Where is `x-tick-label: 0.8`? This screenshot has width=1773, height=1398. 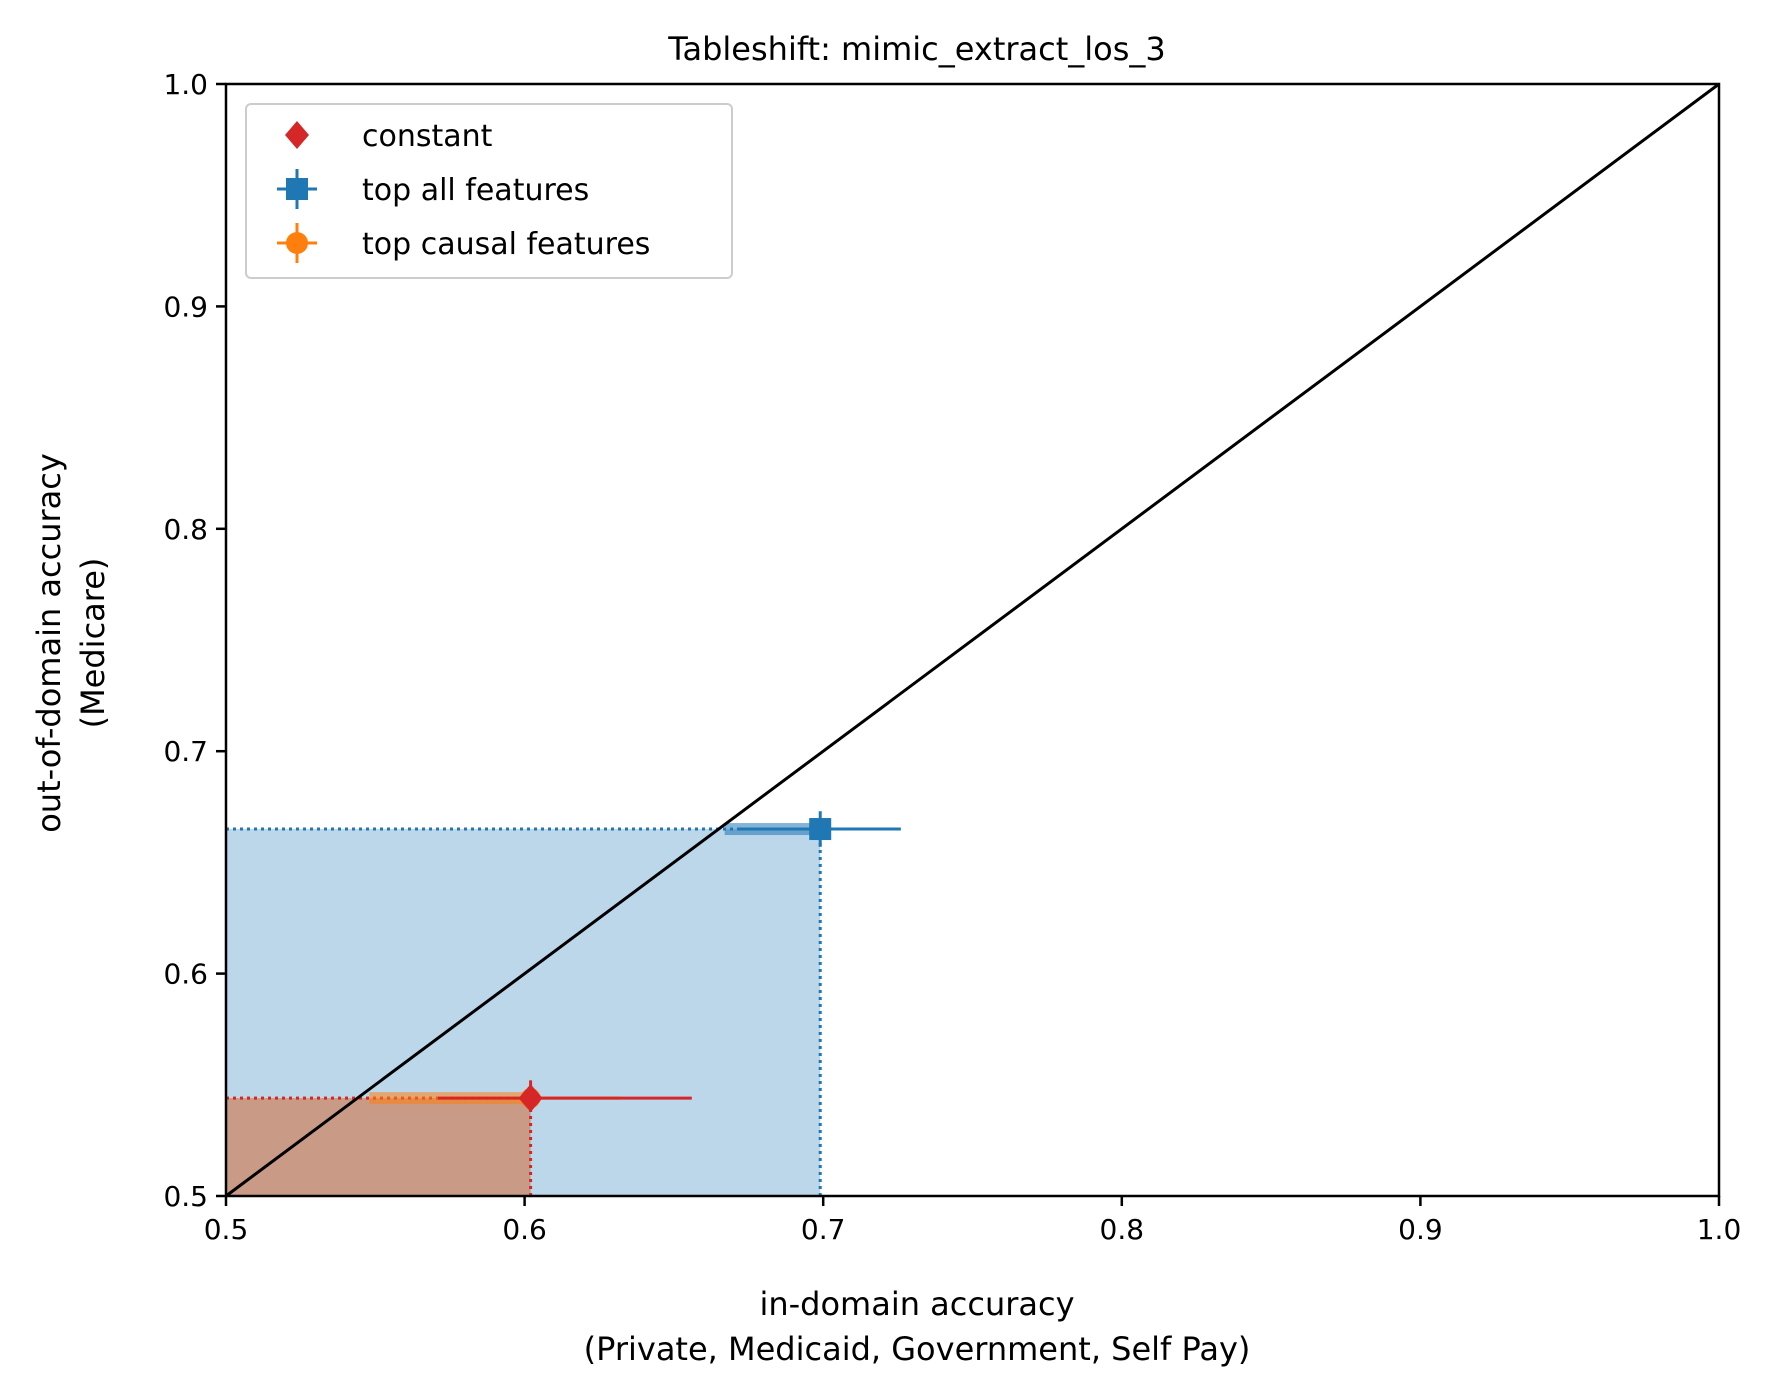 x-tick-label: 0.8 is located at coordinates (1122, 1229).